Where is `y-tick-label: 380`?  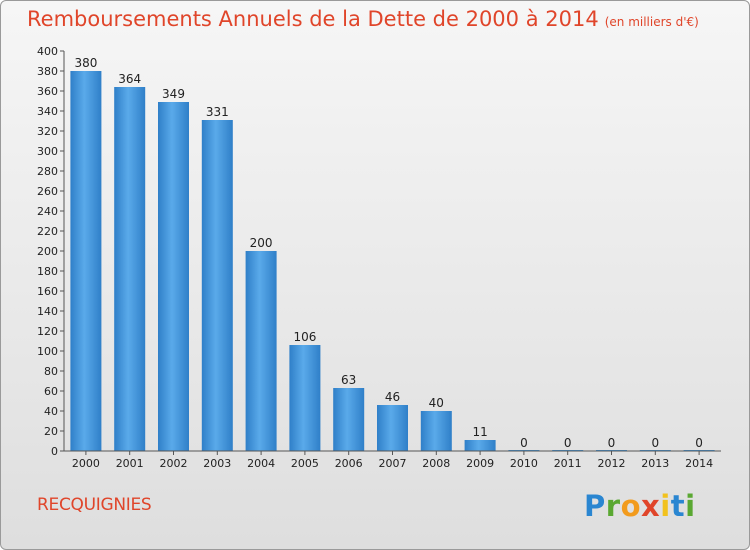
y-tick-label: 380 is located at coordinates (47, 71).